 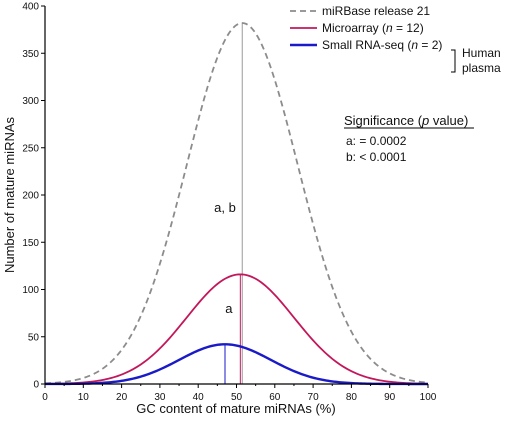 I want to click on bracket-label-line-2: plasma, so click(x=481, y=68).